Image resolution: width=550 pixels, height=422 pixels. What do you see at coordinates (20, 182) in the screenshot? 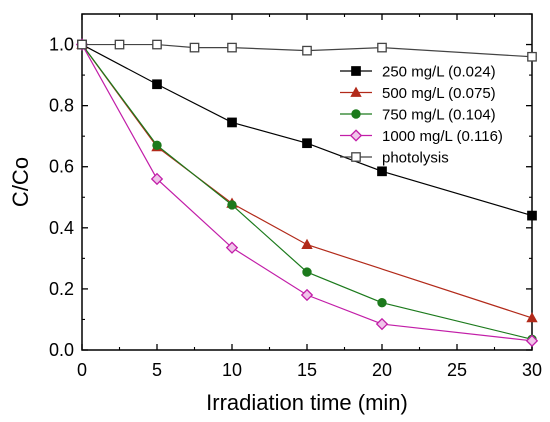
I see `y-axis-title: C/Co` at bounding box center [20, 182].